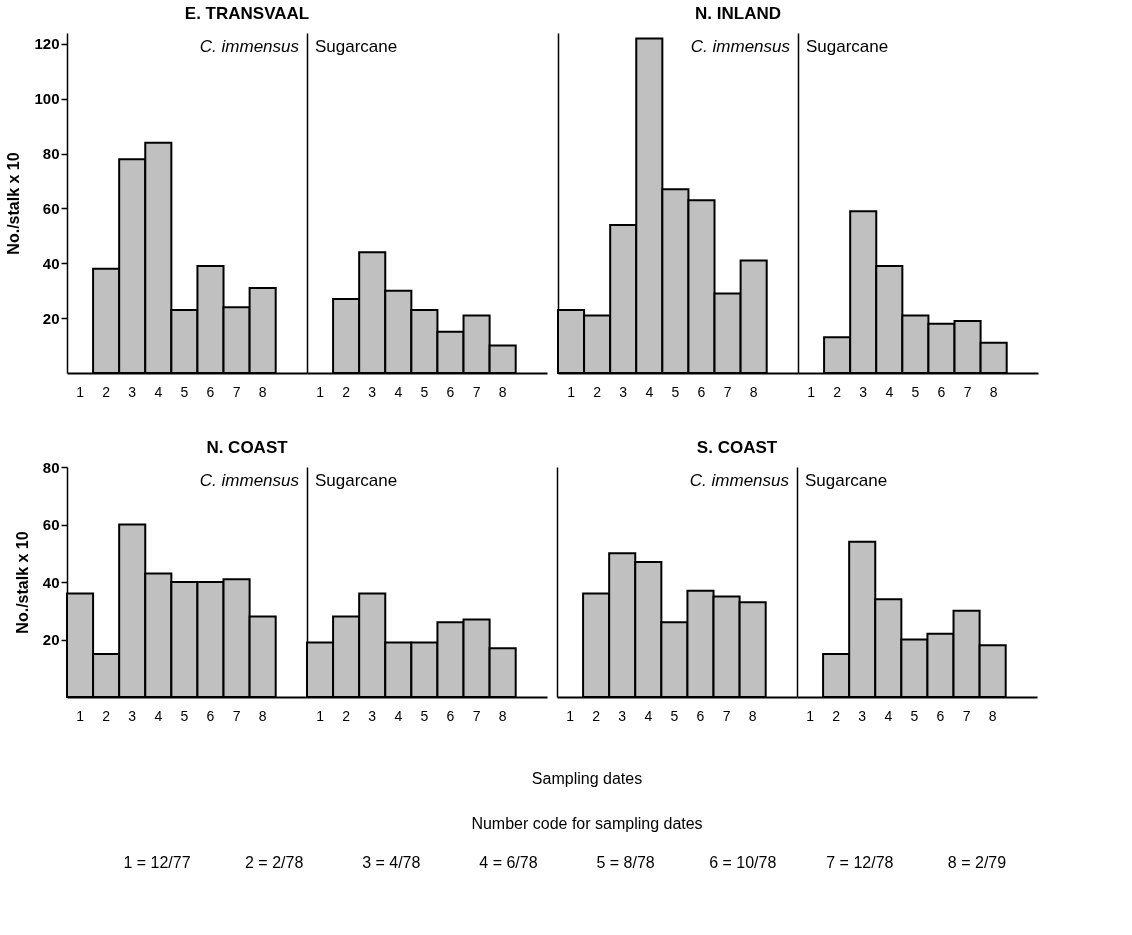 The height and width of the screenshot is (935, 1132). Describe the element at coordinates (274, 862) in the screenshot. I see `text: 2 = 2/78` at that location.